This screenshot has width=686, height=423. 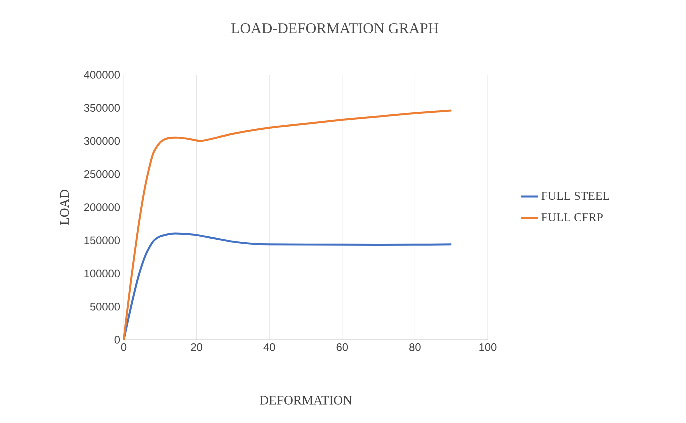 I want to click on x-tick-label: 60, so click(x=342, y=348).